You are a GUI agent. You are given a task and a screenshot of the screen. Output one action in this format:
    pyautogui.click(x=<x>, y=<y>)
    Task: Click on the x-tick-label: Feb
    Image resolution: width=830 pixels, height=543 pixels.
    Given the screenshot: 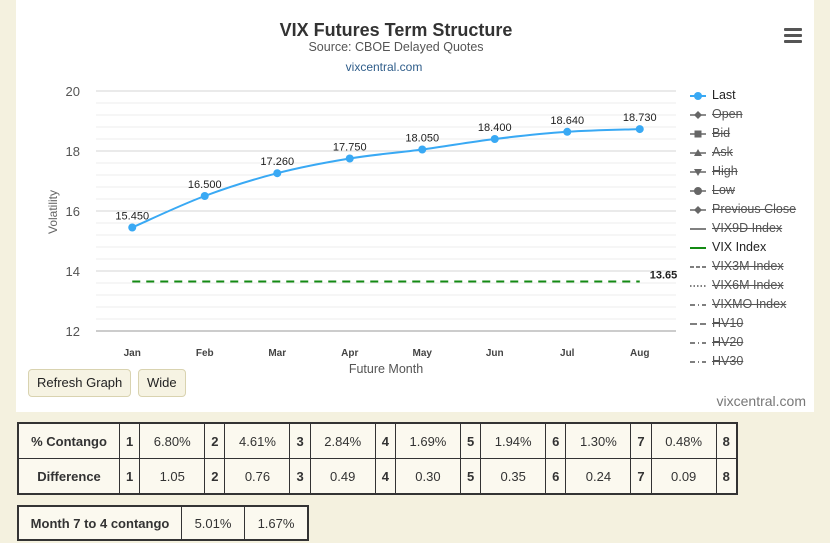 What is the action you would take?
    pyautogui.click(x=205, y=353)
    